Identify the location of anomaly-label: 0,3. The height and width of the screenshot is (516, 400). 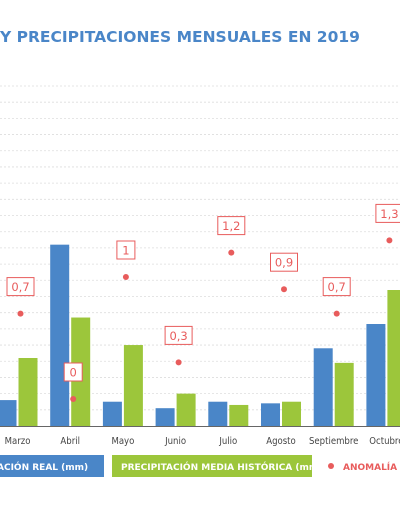
(178, 336).